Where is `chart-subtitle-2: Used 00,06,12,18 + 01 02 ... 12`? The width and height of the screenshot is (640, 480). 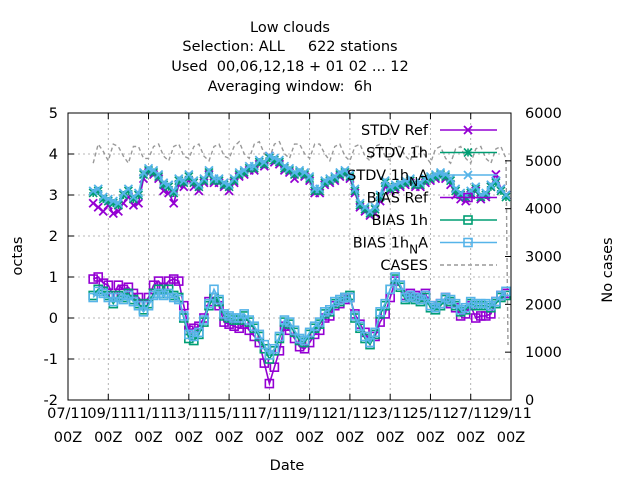
chart-subtitle-2: Used 00,06,12,18 + 01 02 ... 12 is located at coordinates (290, 67).